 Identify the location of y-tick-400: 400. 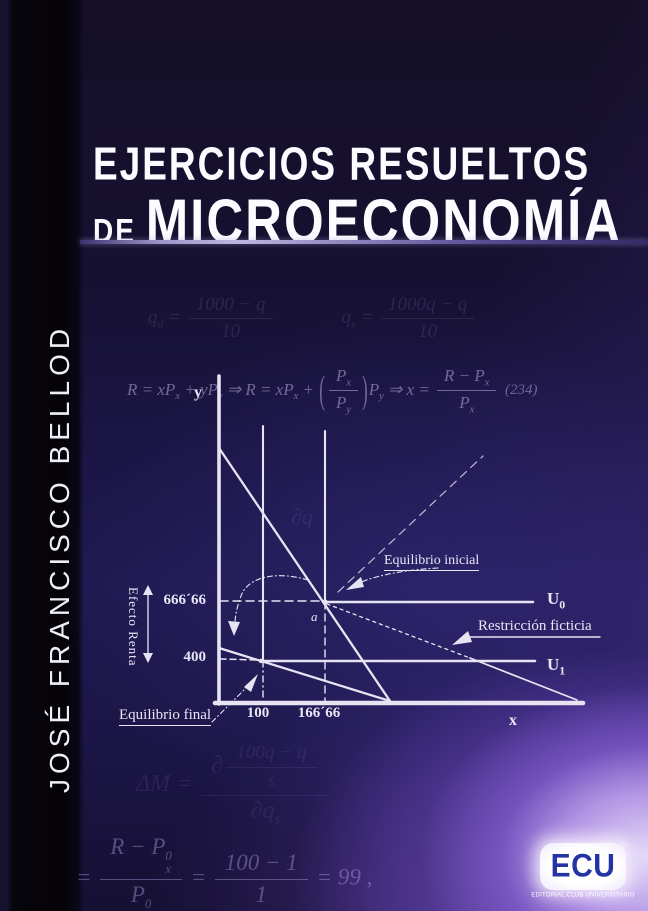
(195, 657).